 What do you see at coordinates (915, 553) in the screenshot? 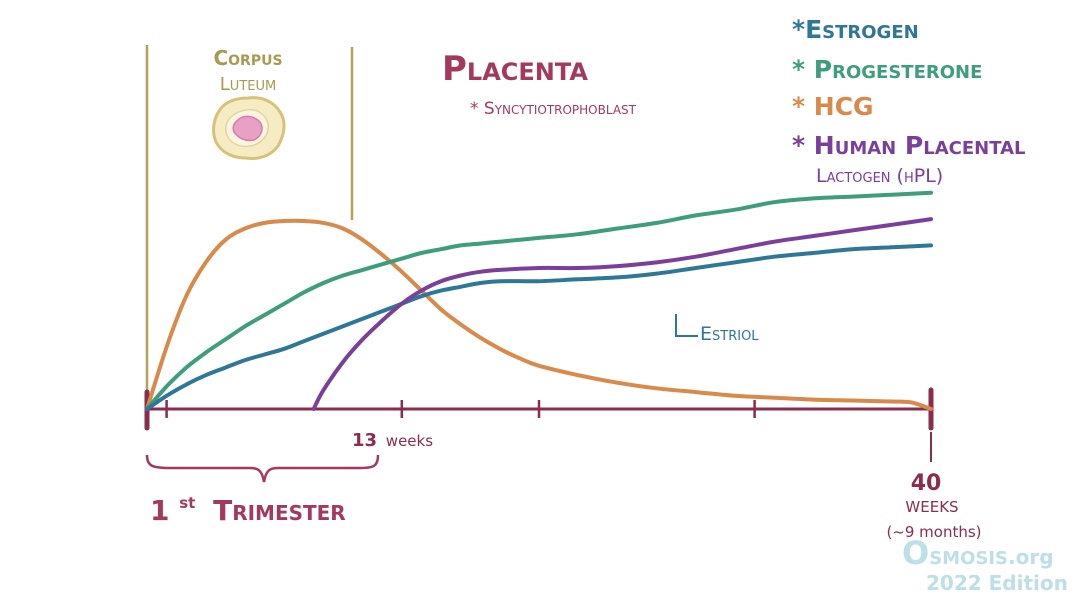
I see `watermark-brand-o: O` at bounding box center [915, 553].